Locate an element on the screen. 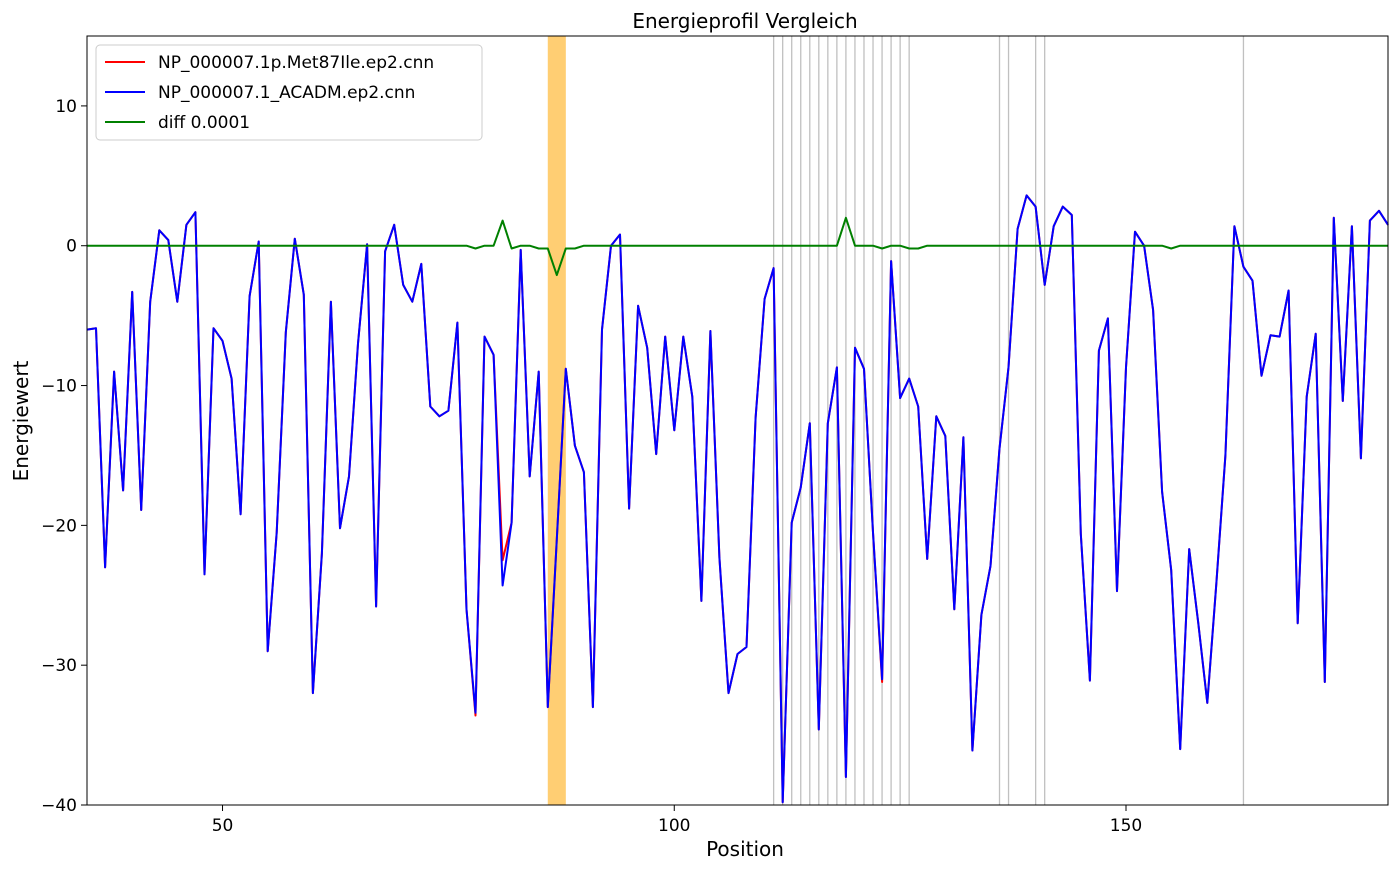 The image size is (1389, 870). legend-label: diff 0.0001 is located at coordinates (204, 123).